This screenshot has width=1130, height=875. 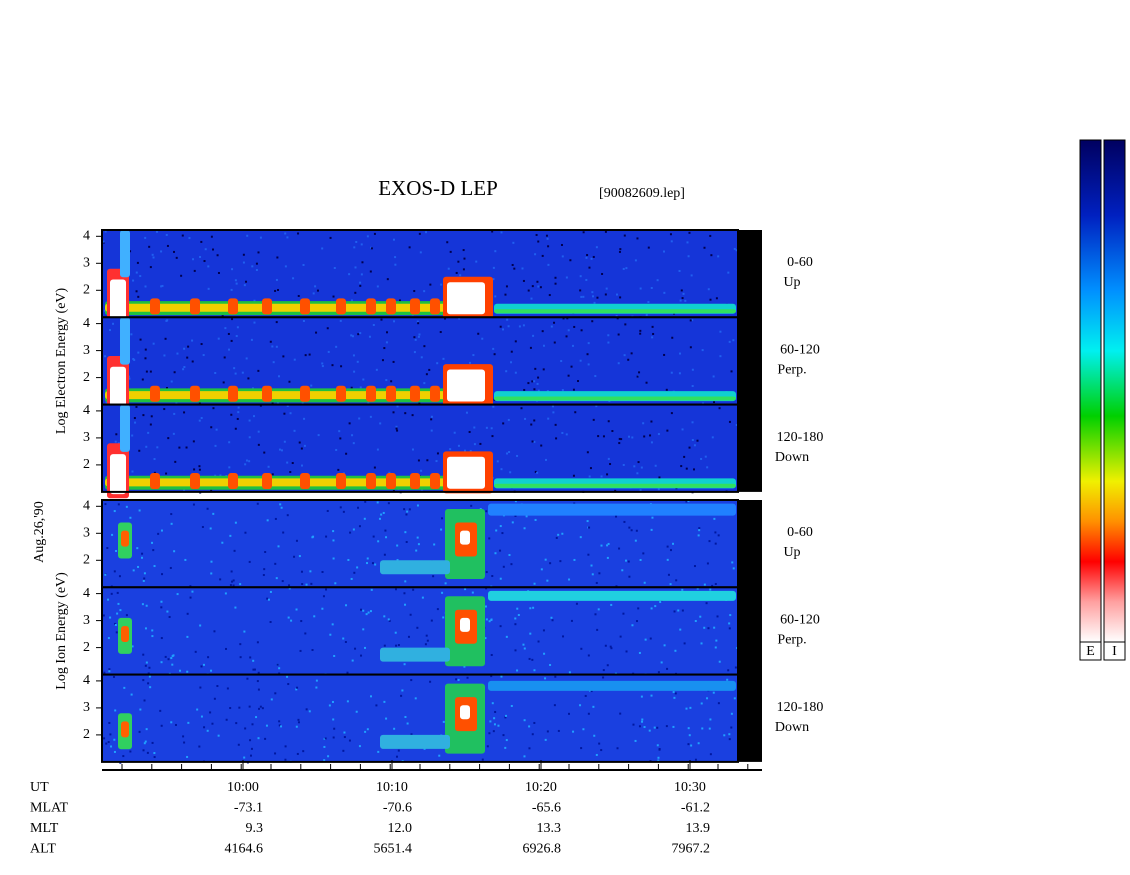 I want to click on direction: Perp., so click(x=791, y=640).